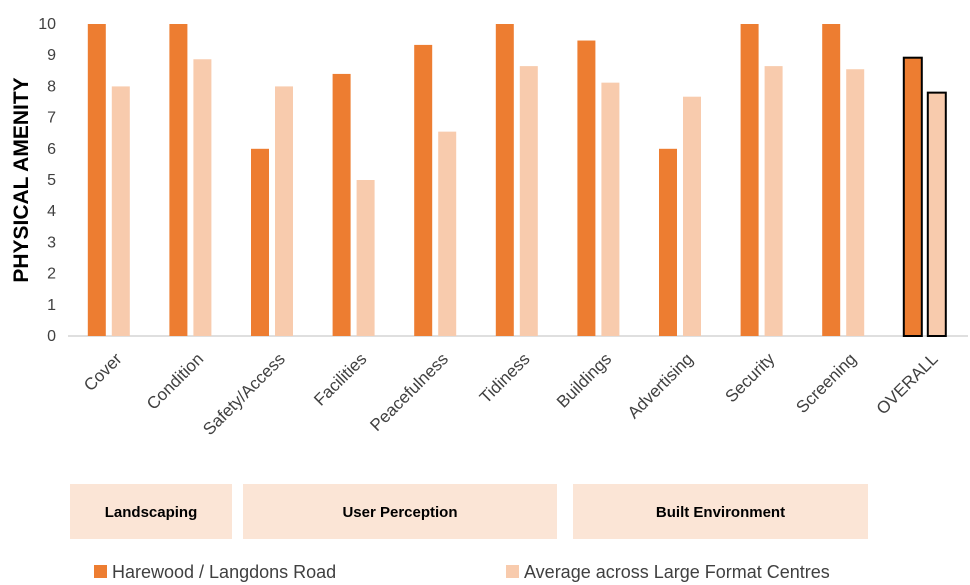 This screenshot has width=970, height=585. Describe the element at coordinates (51, 118) in the screenshot. I see `y-tick-label: 7` at that location.